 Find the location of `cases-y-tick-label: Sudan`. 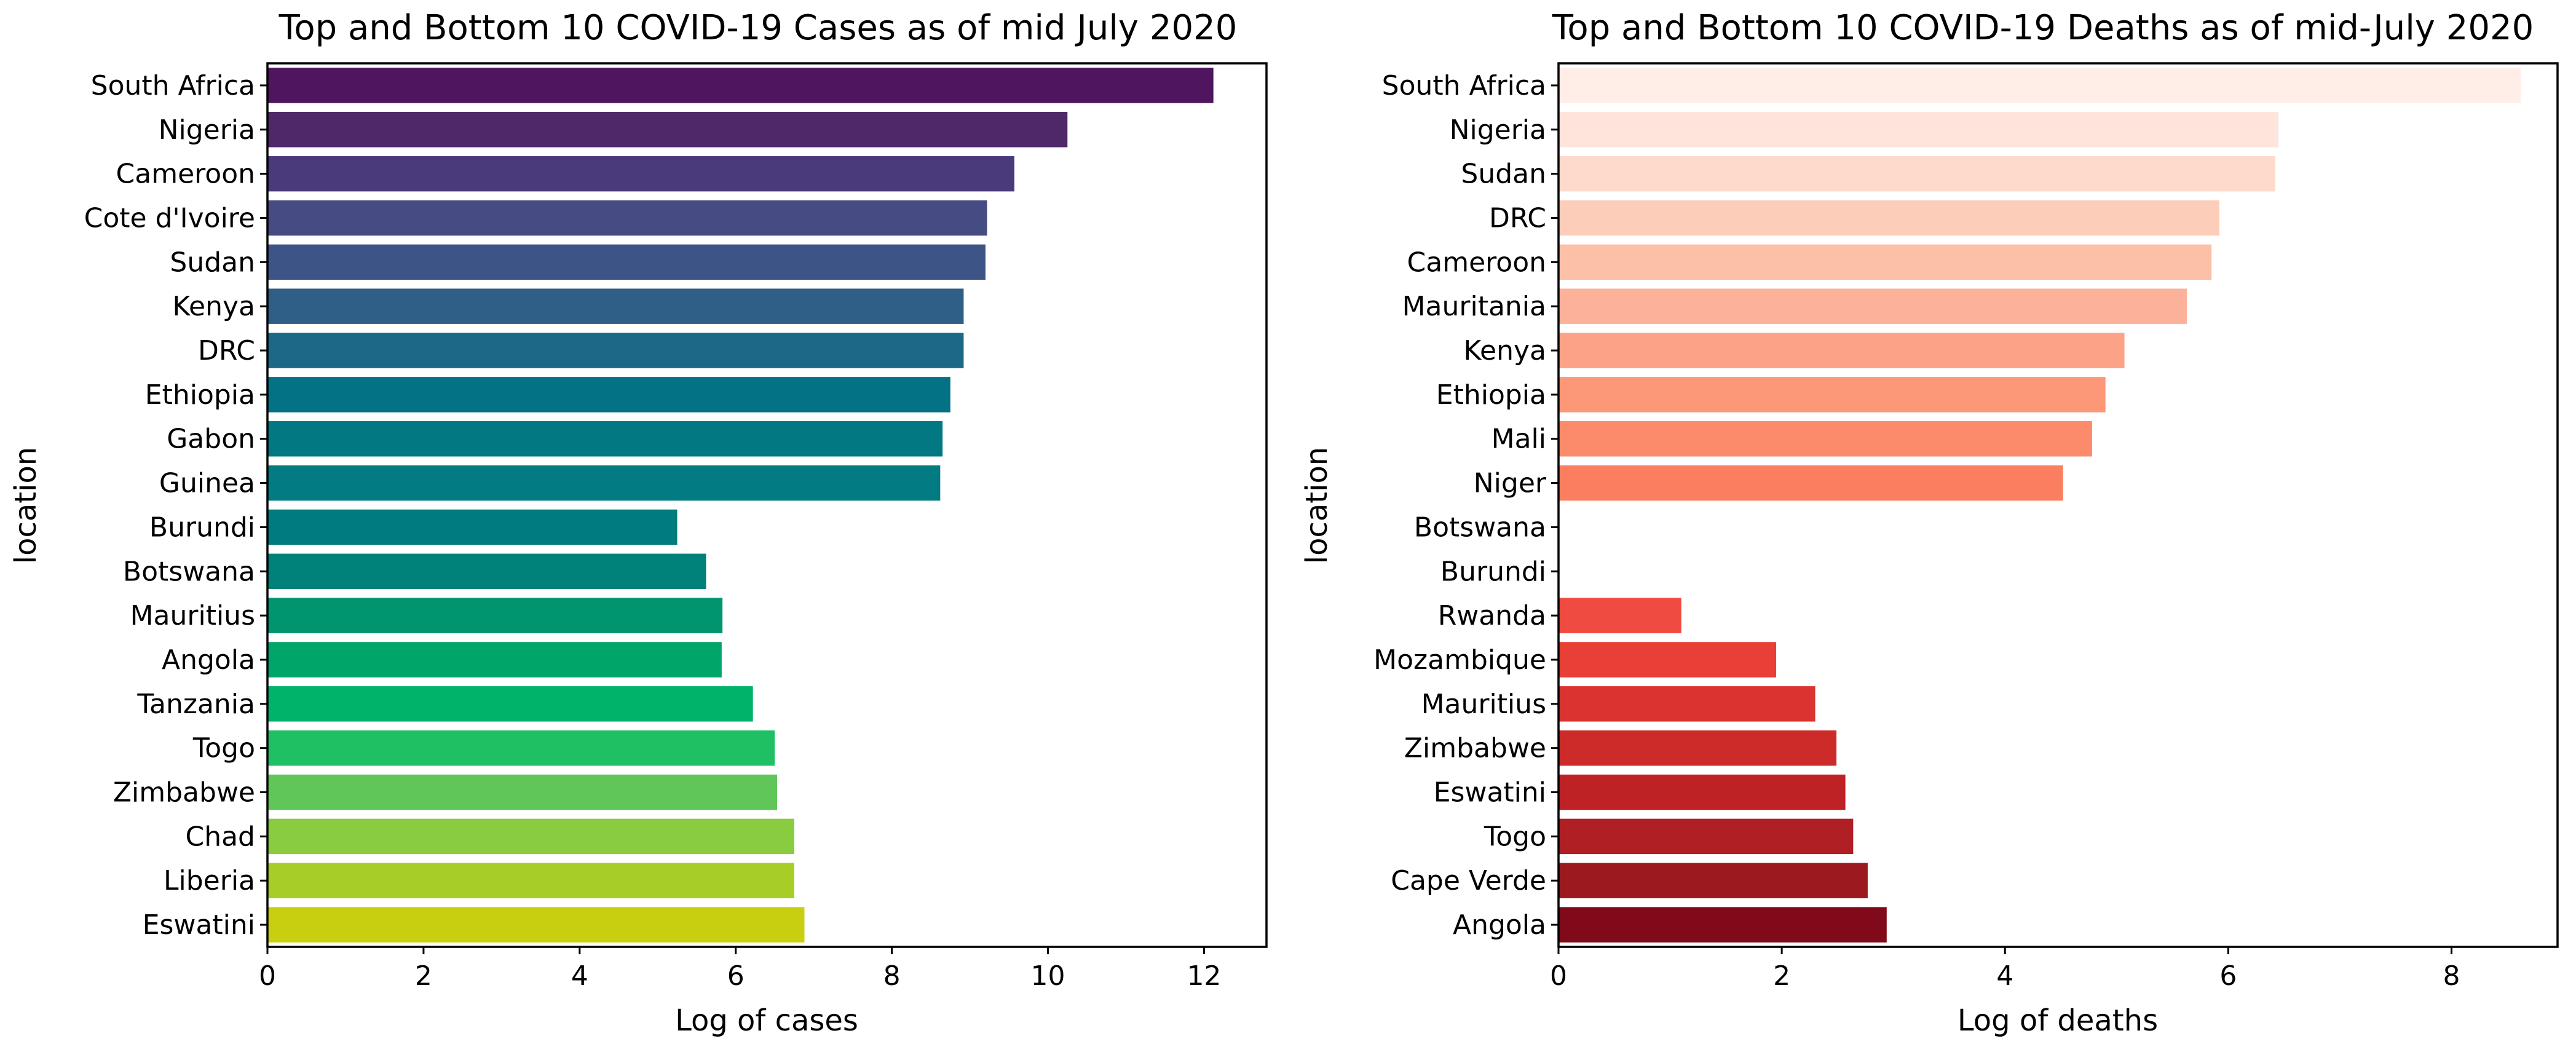

cases-y-tick-label: Sudan is located at coordinates (213, 262).